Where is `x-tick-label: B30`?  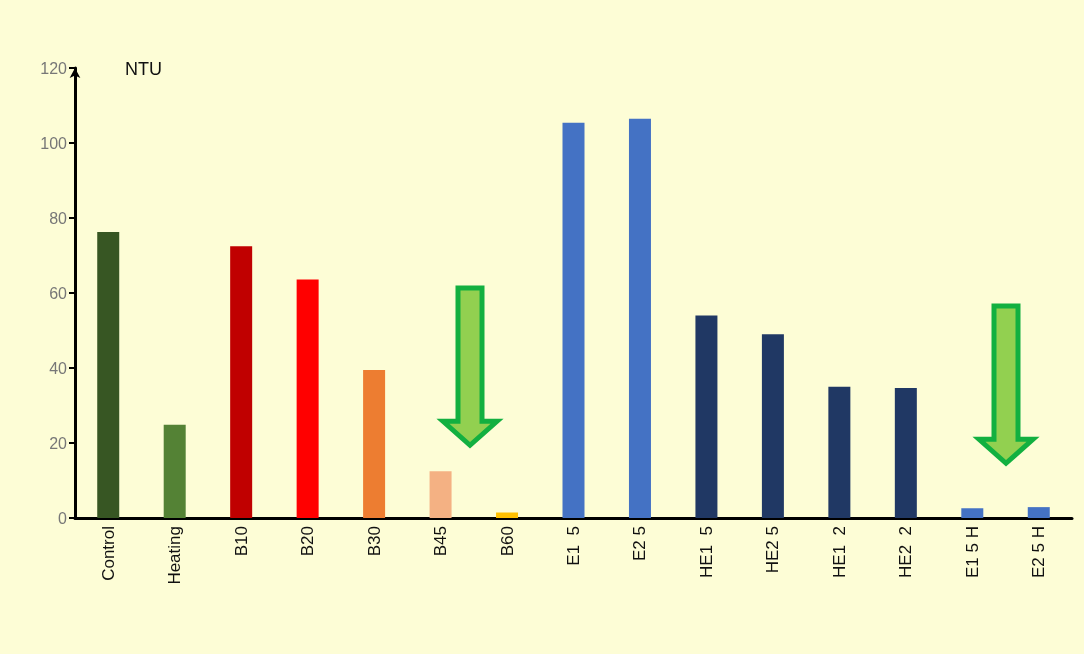
x-tick-label: B30 is located at coordinates (374, 541).